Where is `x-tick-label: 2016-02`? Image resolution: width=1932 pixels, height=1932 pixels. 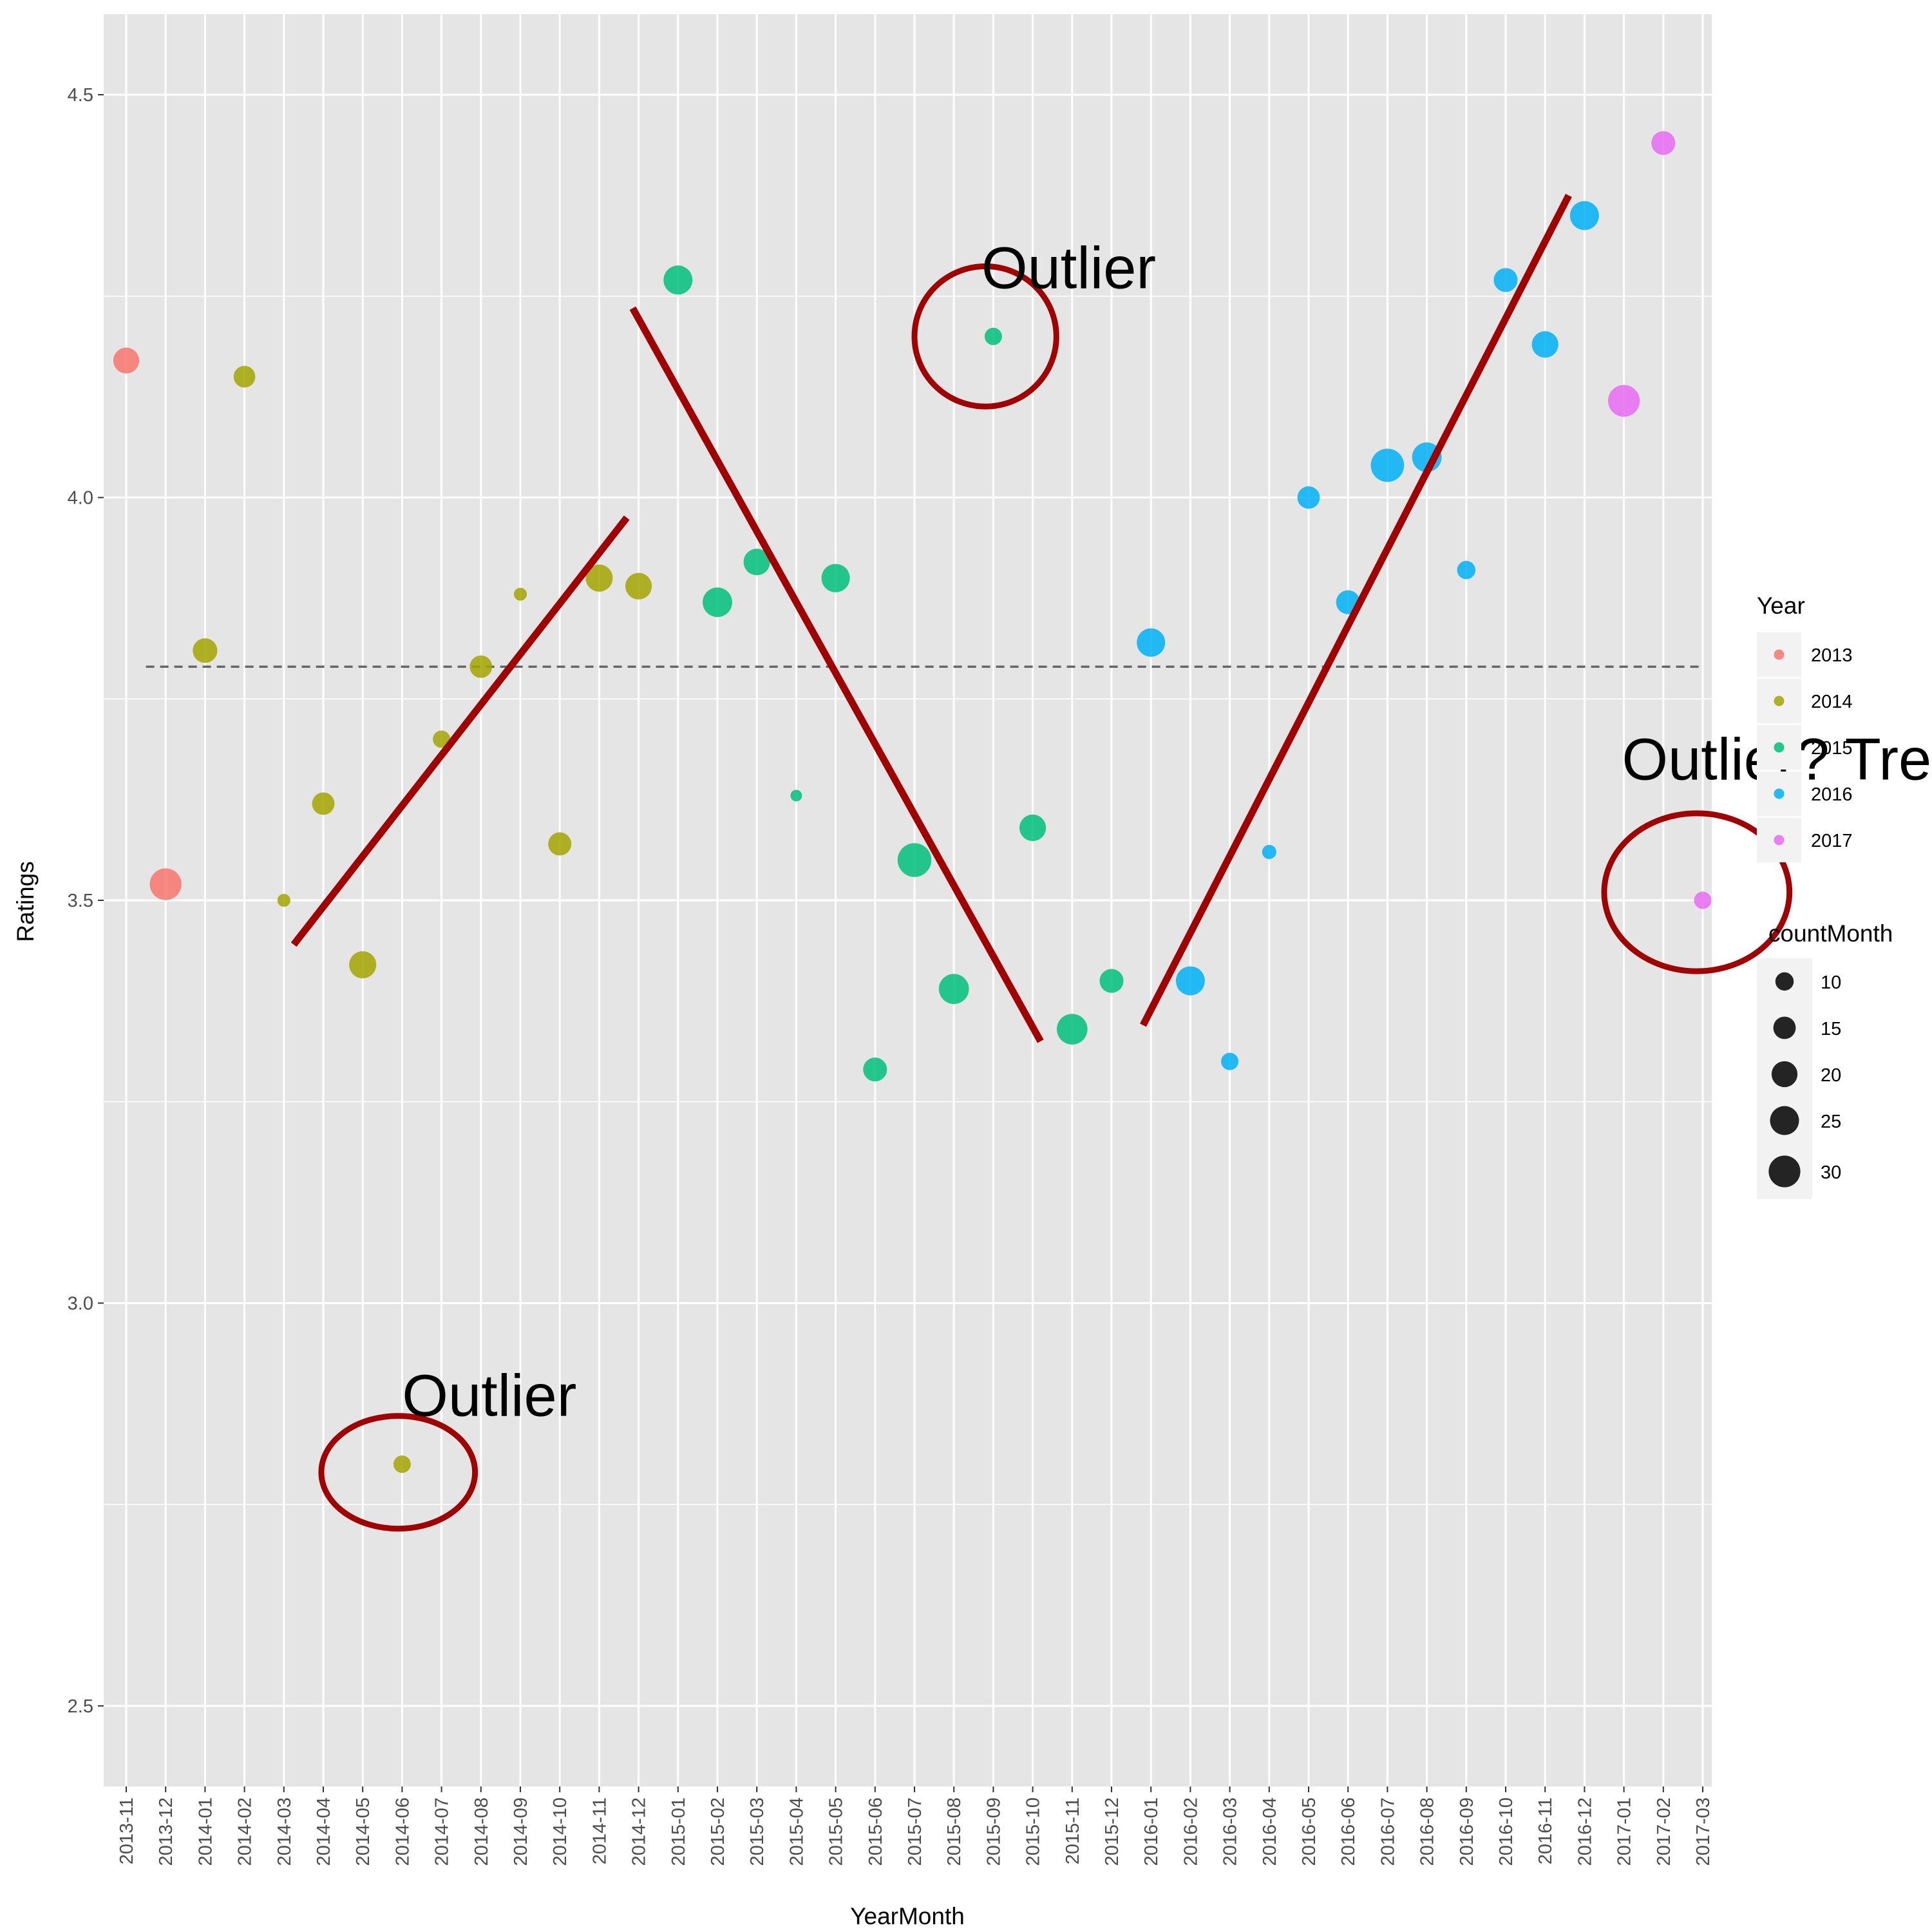 x-tick-label: 2016-02 is located at coordinates (1190, 1832).